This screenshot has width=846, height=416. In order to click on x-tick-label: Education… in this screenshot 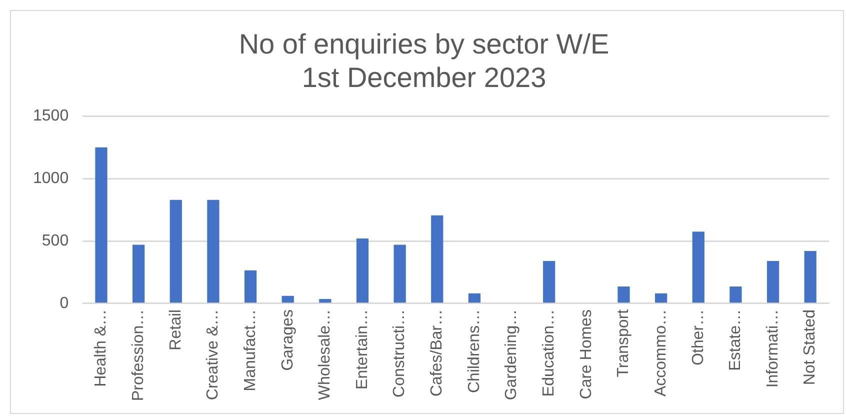, I will do `click(549, 353)`.